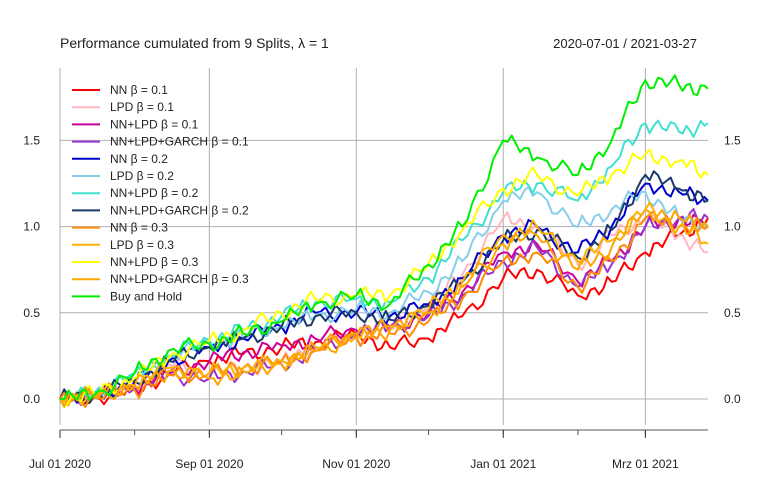 The image size is (768, 480). I want to click on x-tick-label: Jan 01 2021, so click(503, 464).